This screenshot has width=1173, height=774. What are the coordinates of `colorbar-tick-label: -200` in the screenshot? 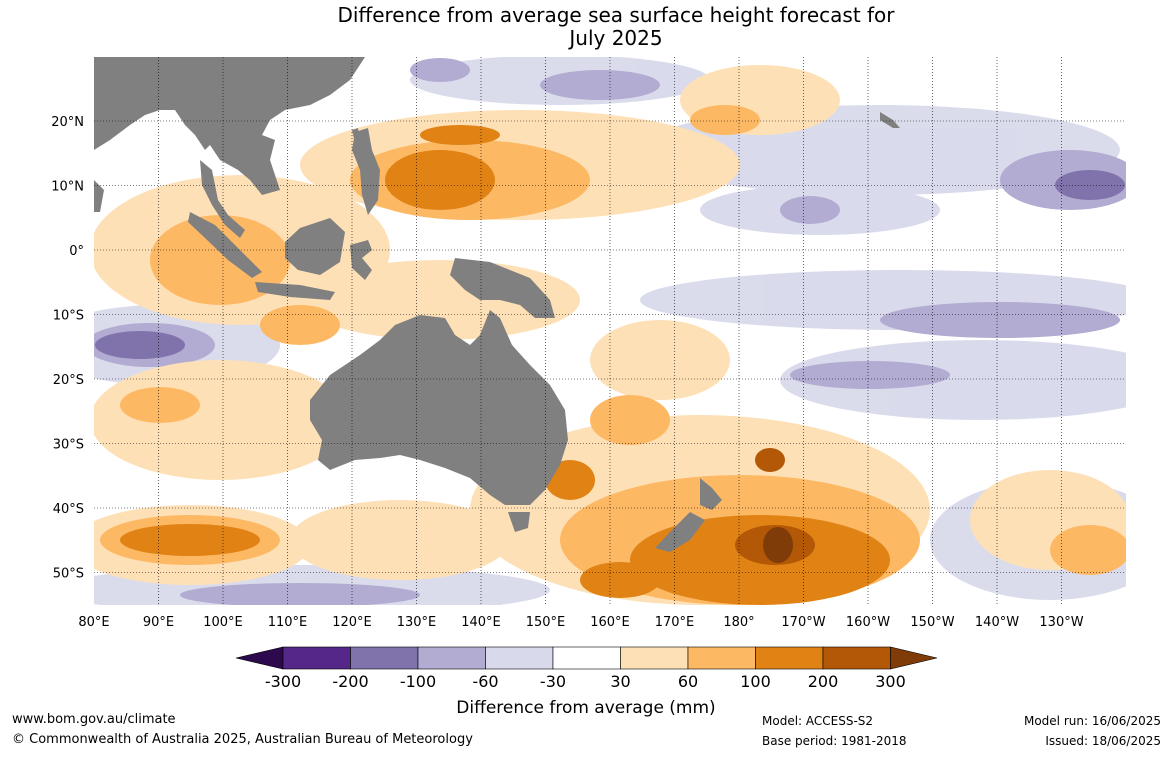 It's located at (350, 681).